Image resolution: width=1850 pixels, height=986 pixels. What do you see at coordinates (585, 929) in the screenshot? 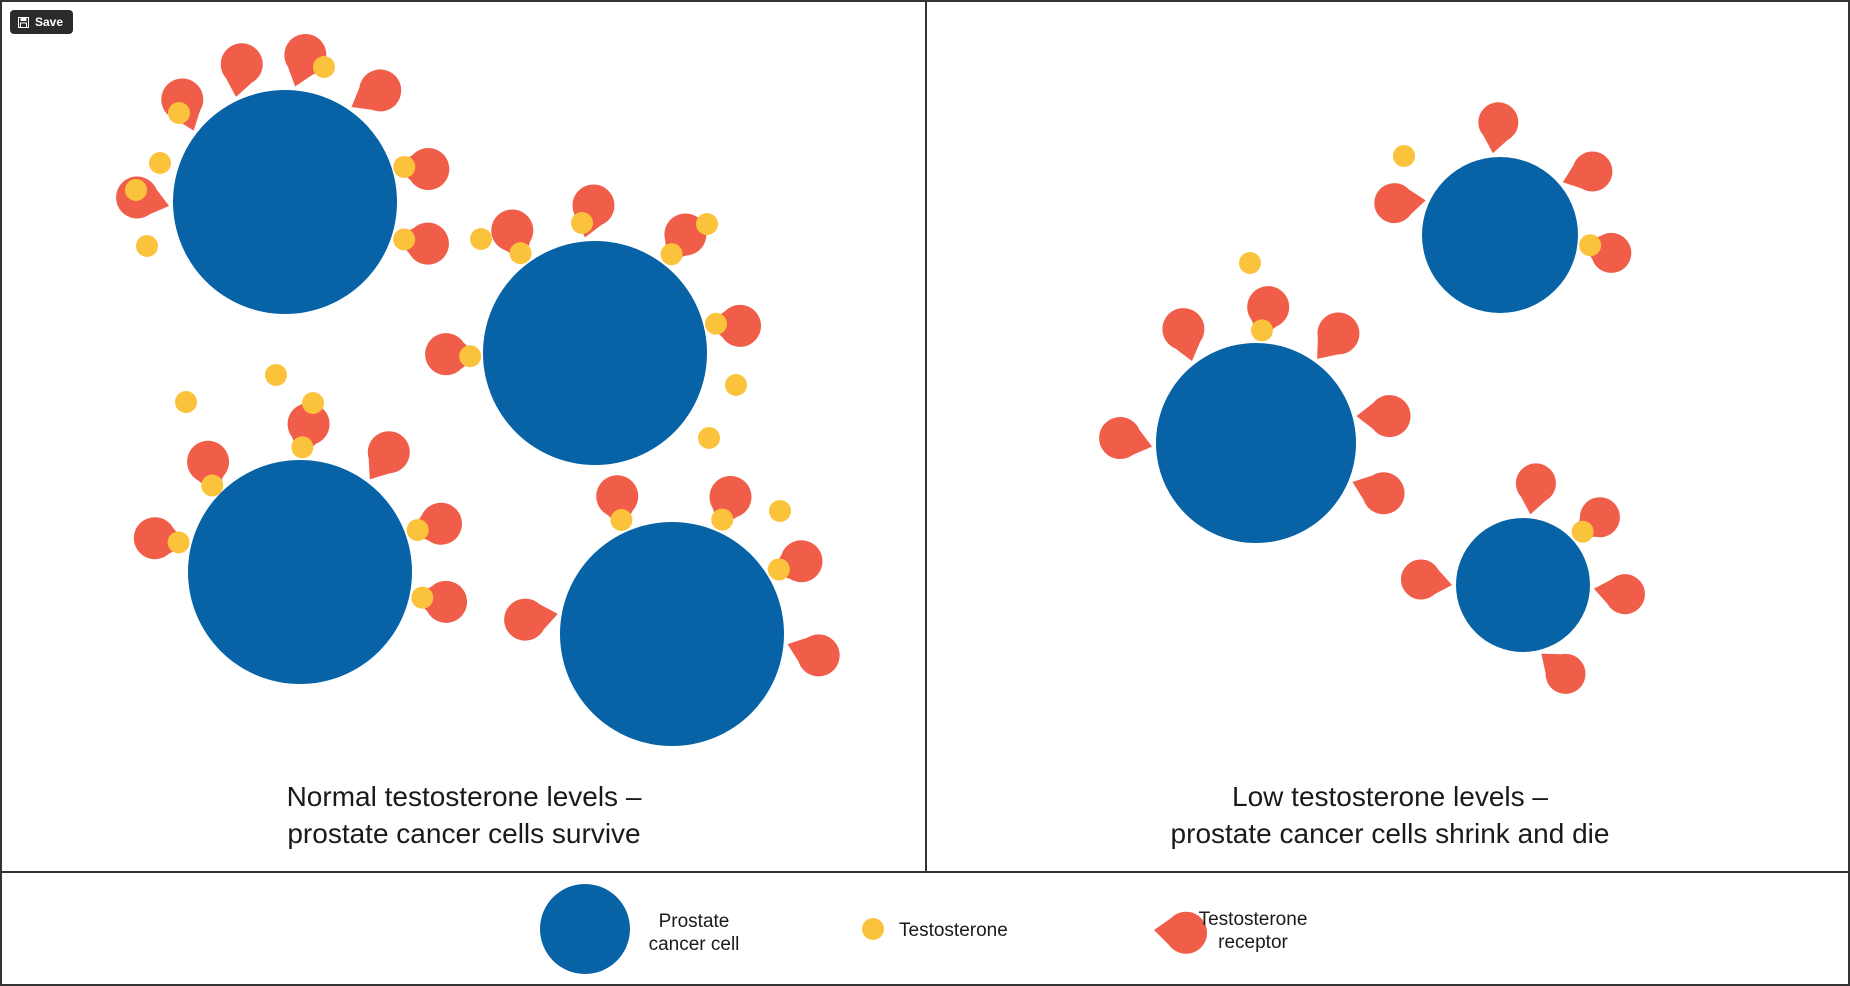
I see `legend-cell-swatch` at bounding box center [585, 929].